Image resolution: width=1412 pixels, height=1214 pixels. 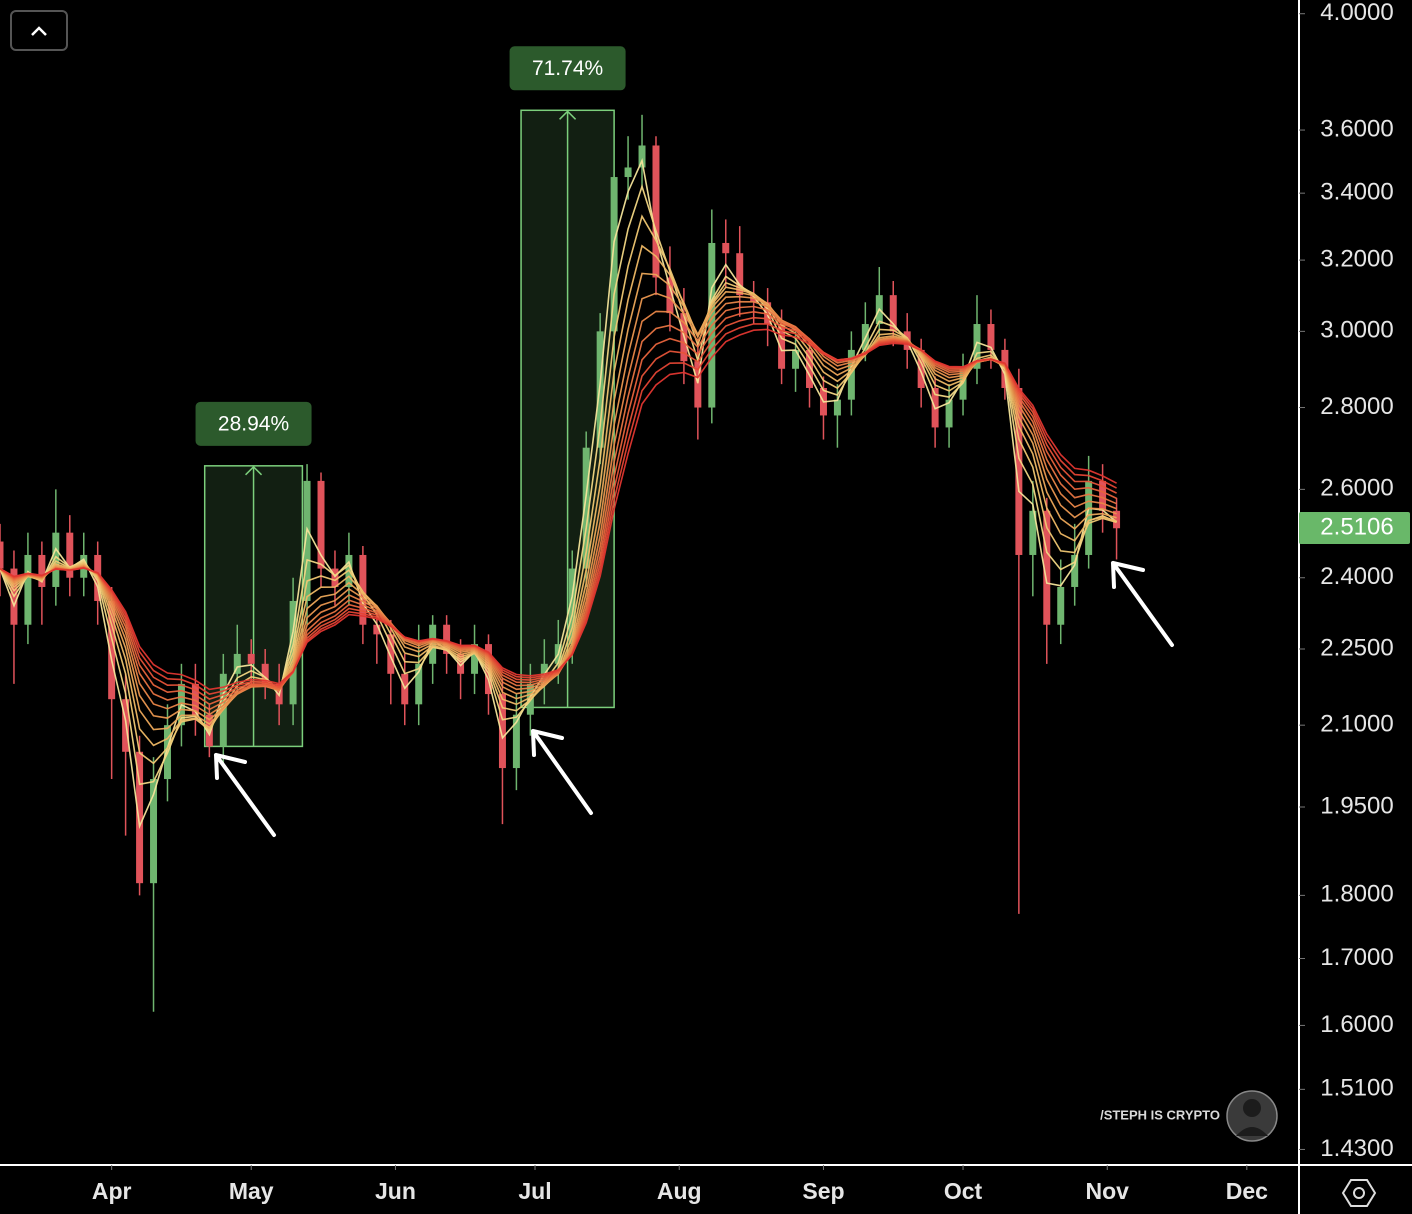 I want to click on watermark: /STEPH IS CRYPTO, so click(x=1160, y=1114).